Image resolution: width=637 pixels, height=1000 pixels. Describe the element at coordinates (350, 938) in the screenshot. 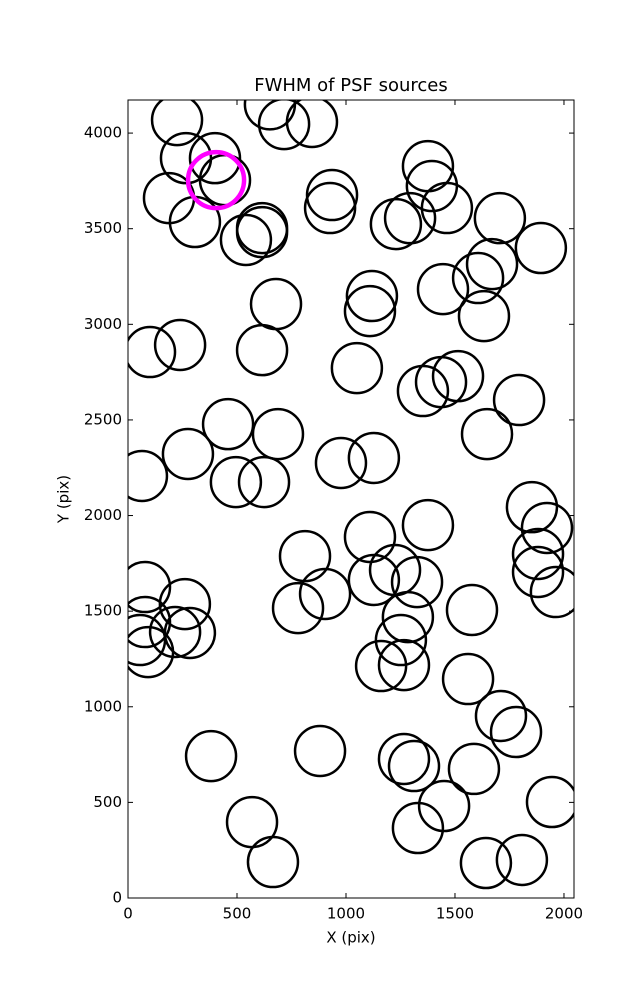

I see `x-axis-label: X (pix)` at that location.